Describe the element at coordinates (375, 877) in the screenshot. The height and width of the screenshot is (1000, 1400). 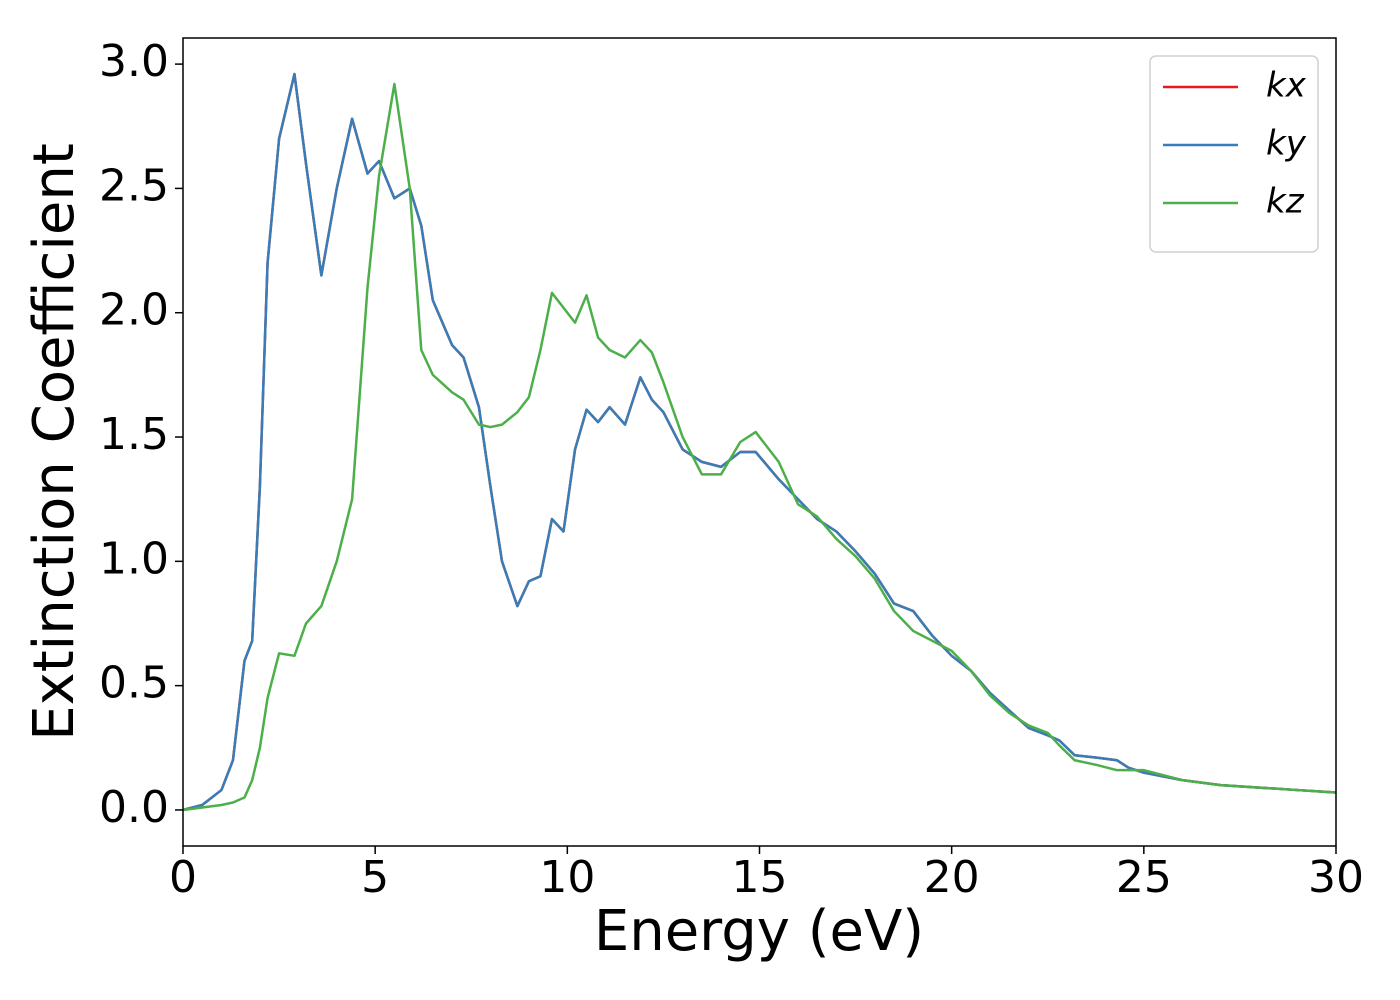
I see `x-tick-label: 5` at that location.